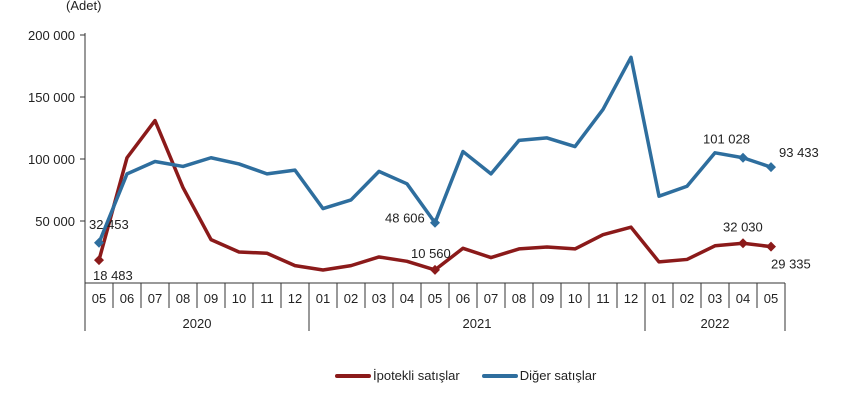 Image resolution: width=850 pixels, height=400 pixels. I want to click on y-axis: 50 000 100 000 150 000 200 000, so click(57, 155).